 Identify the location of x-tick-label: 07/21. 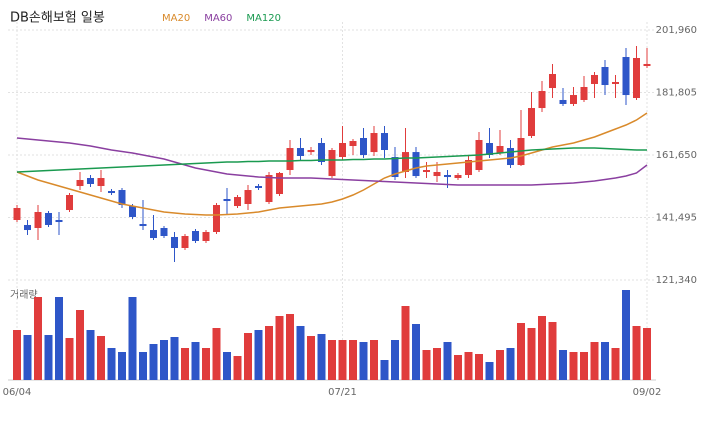
(342, 392).